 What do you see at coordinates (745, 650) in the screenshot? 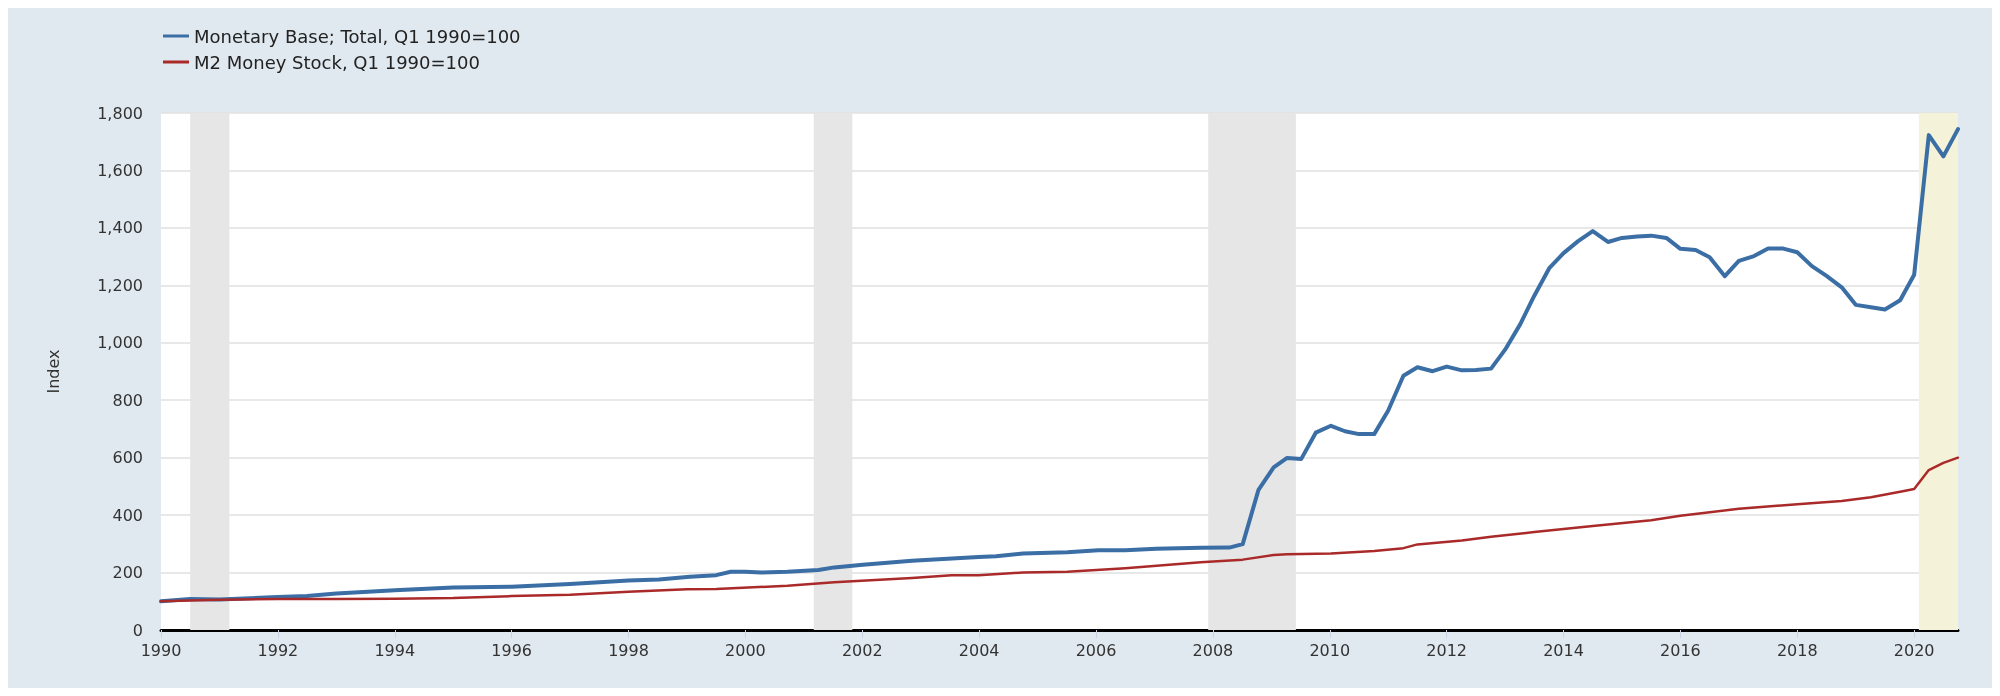
I see `x-tick-label: 2000` at bounding box center [745, 650].